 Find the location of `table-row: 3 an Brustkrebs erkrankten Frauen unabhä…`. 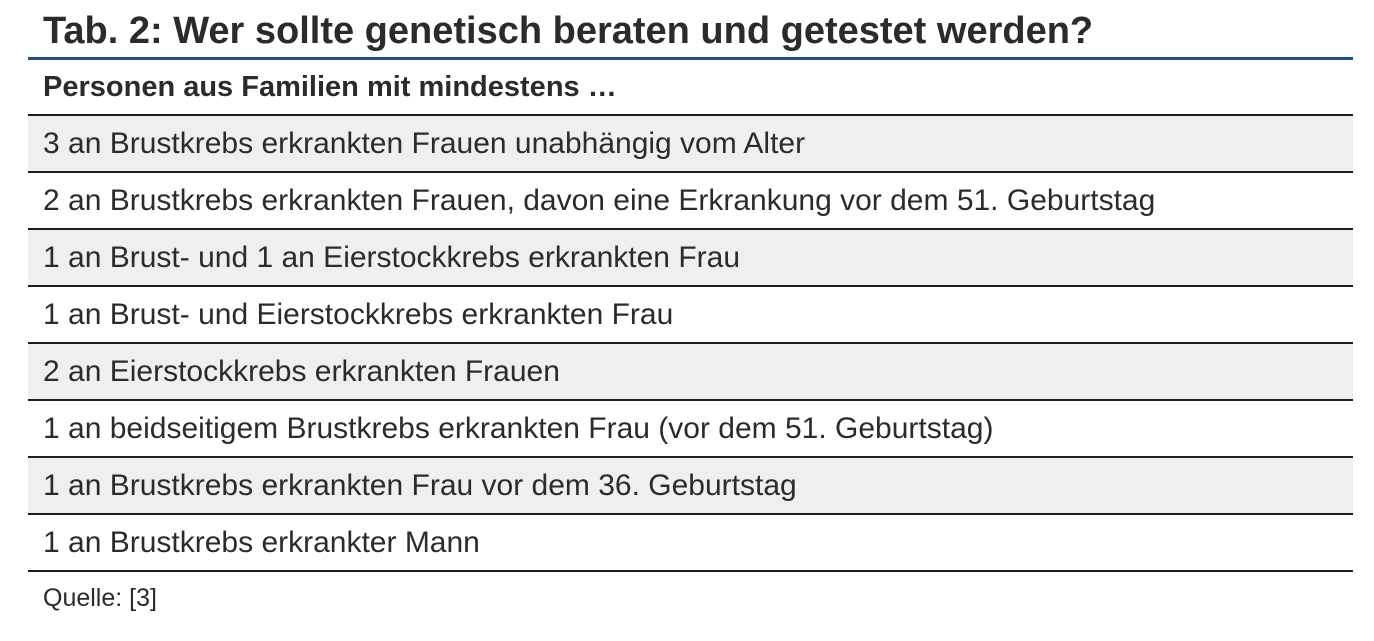

table-row: 3 an Brustkrebs erkrankten Frauen unabhä… is located at coordinates (690, 144).